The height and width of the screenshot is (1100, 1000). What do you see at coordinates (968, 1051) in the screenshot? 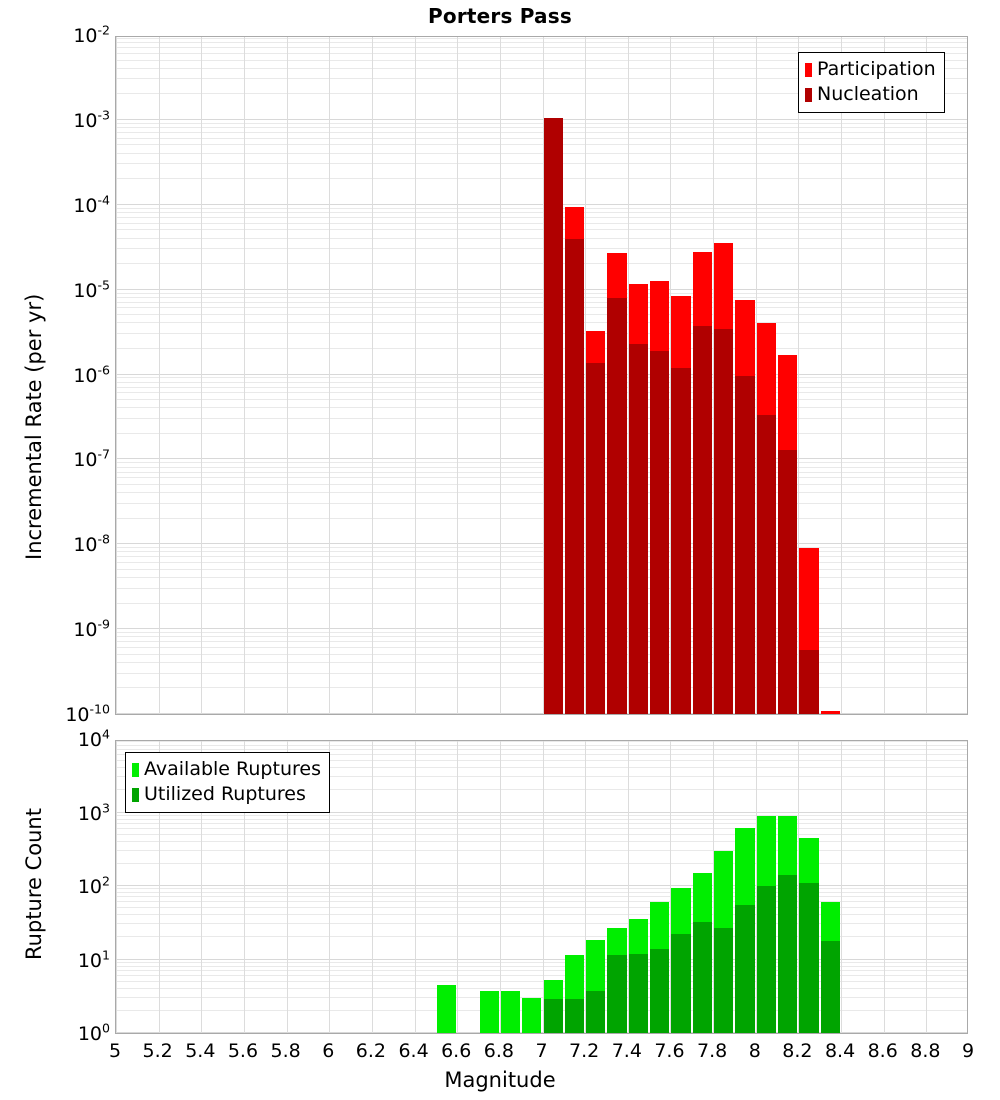
I see `x-axis-tick-label: 9` at bounding box center [968, 1051].